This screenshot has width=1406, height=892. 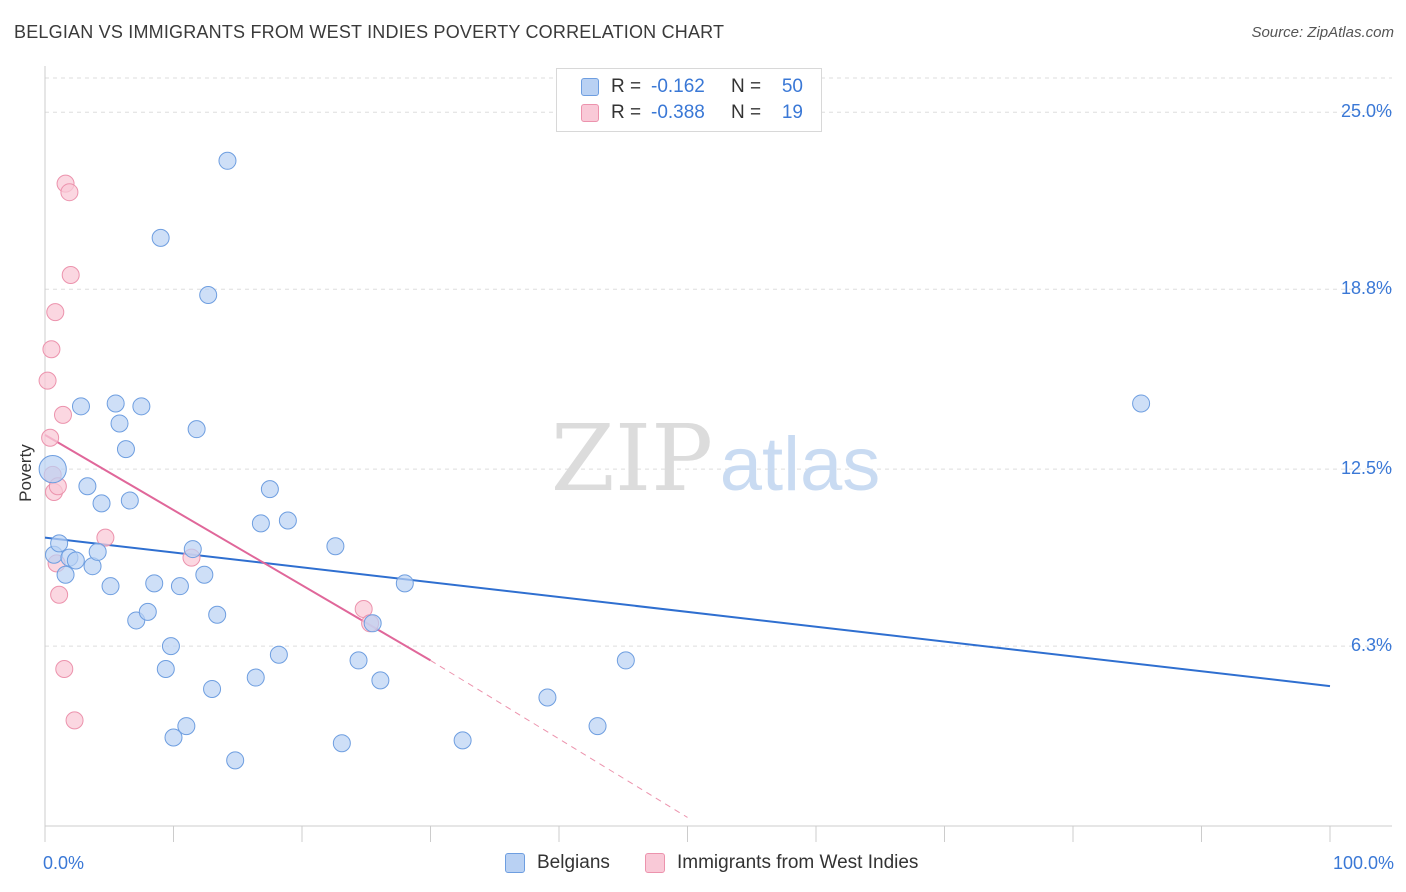 I want to click on watermark-zip: ZIP, so click(x=632, y=458).